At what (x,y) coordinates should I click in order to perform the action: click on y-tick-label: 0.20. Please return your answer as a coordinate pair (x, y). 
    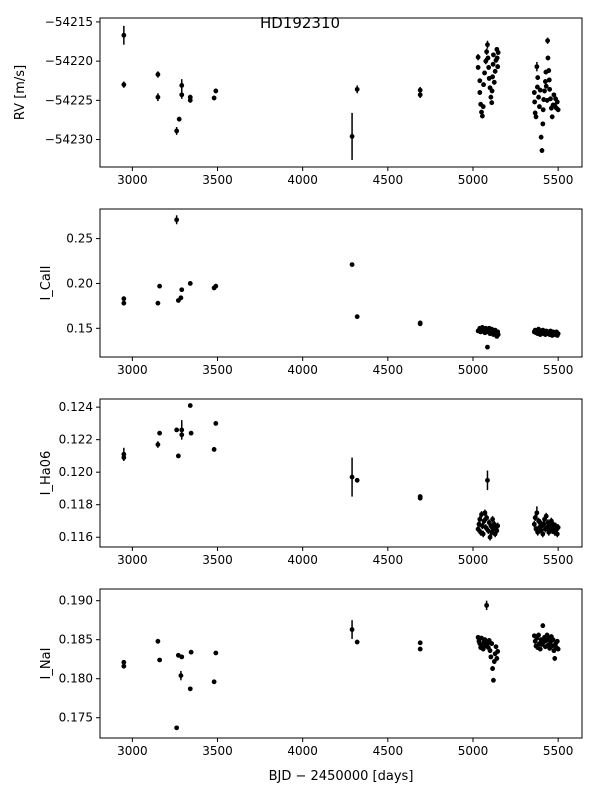
    Looking at the image, I should click on (79, 283).